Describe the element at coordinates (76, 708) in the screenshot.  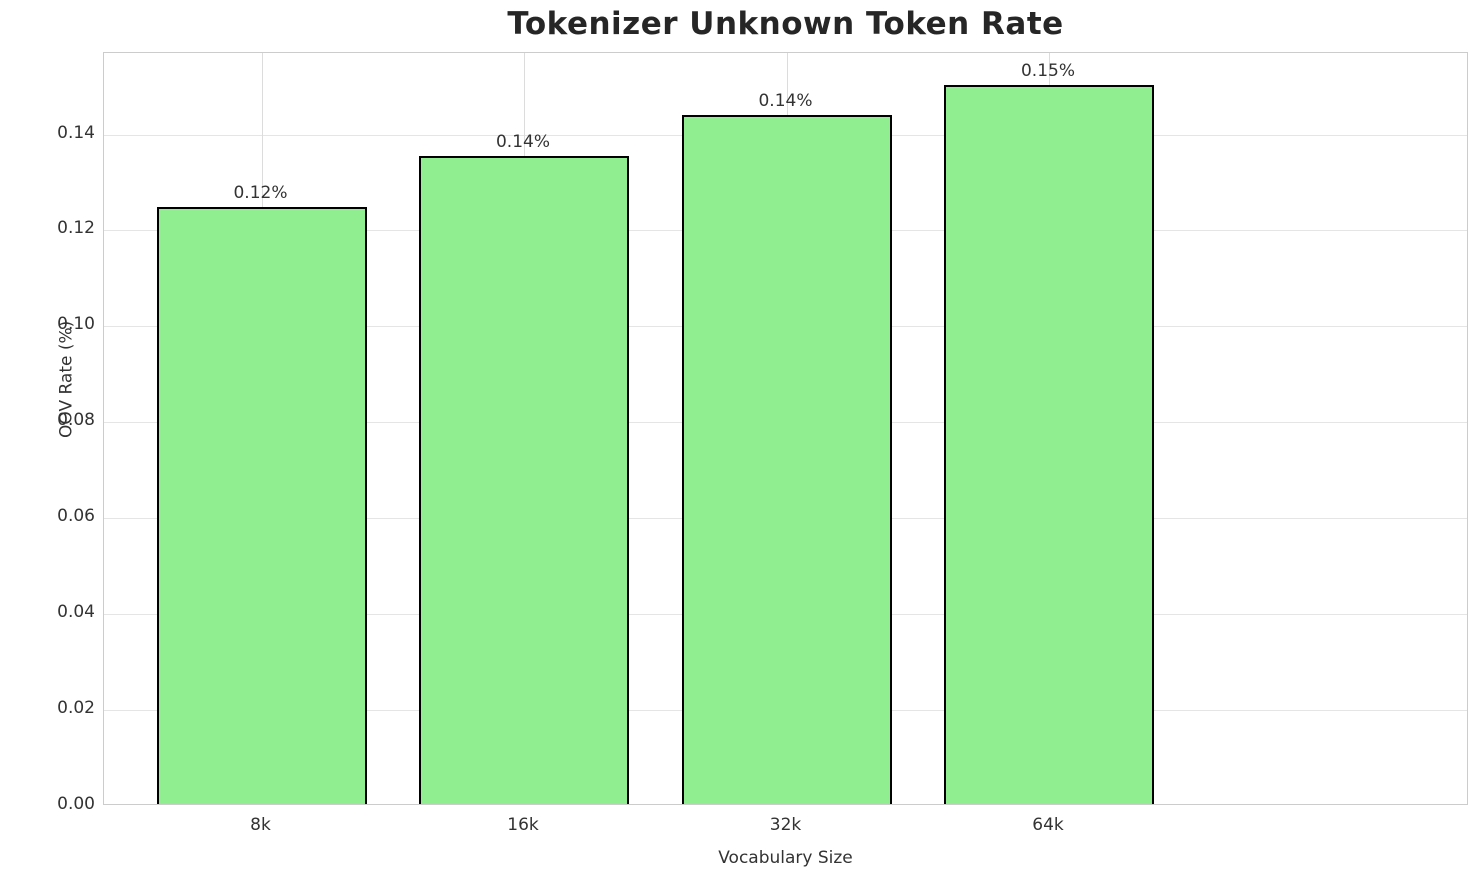
I see `y-tick-0.02: 0.02` at that location.